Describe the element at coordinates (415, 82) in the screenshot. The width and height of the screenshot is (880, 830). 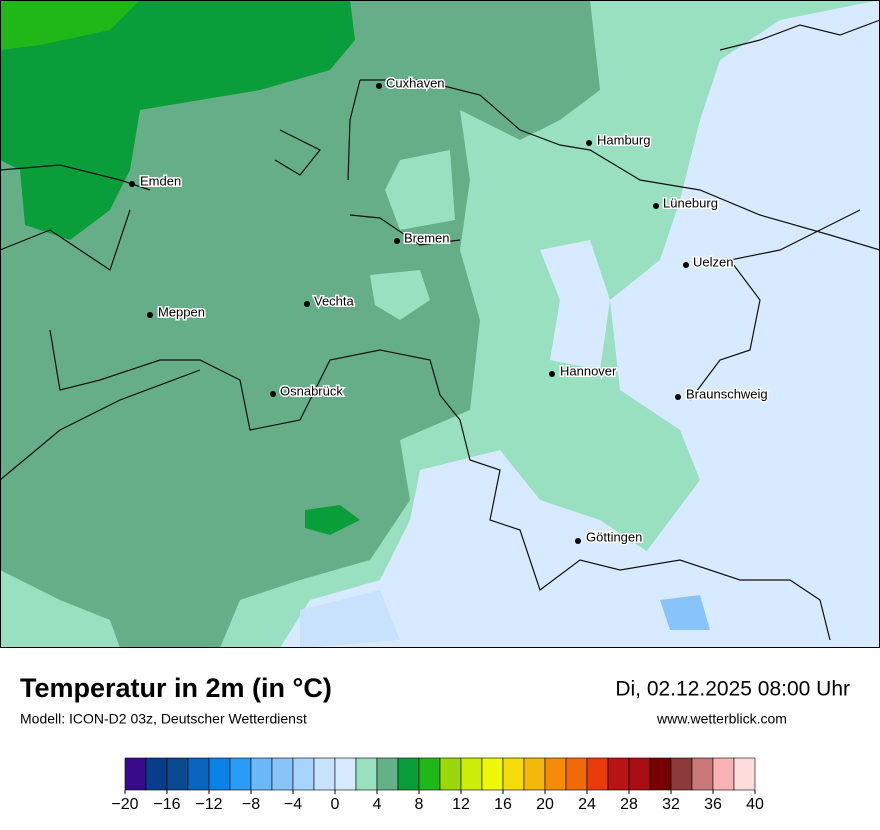
I see `city-label: Cuxhaven` at that location.